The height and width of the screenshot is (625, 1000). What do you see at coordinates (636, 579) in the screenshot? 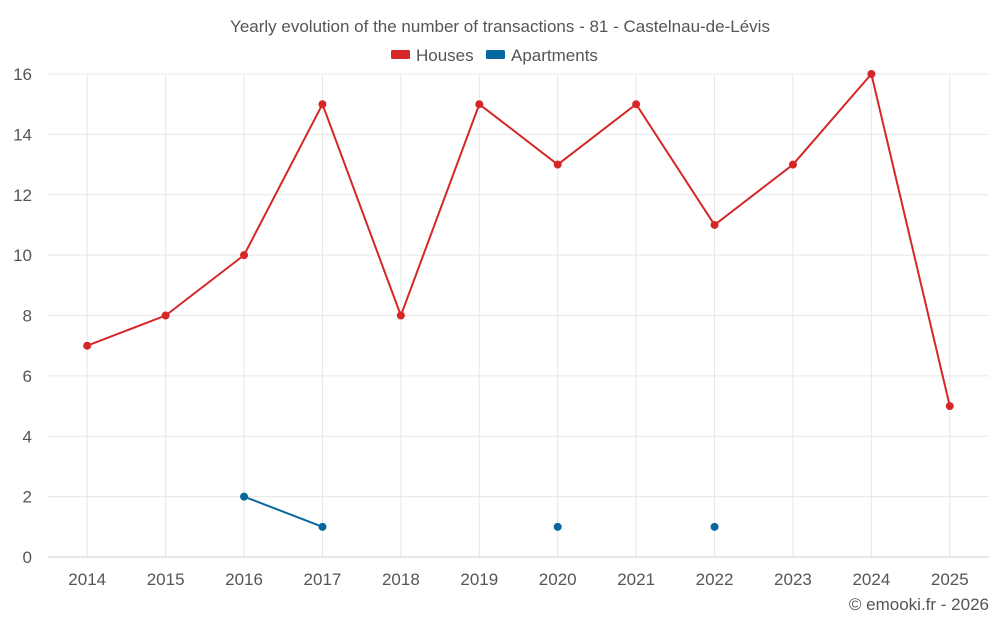
I see `x-tick-label: 2021` at bounding box center [636, 579].